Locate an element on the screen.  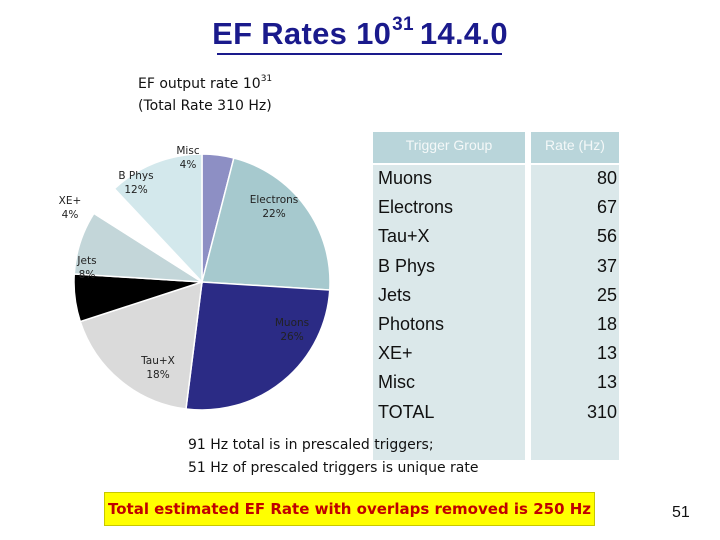
slice-label-misc: Misc 4% is located at coordinates (188, 158).